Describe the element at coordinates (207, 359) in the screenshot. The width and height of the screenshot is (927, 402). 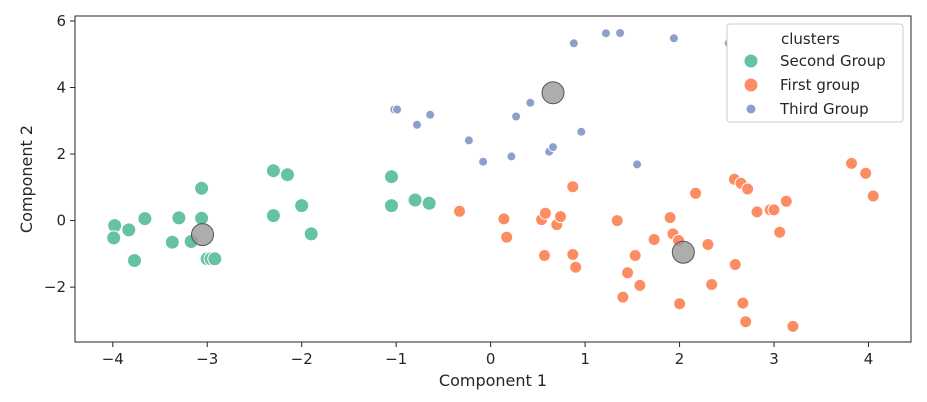
I see `x-tick-label: −3` at that location.